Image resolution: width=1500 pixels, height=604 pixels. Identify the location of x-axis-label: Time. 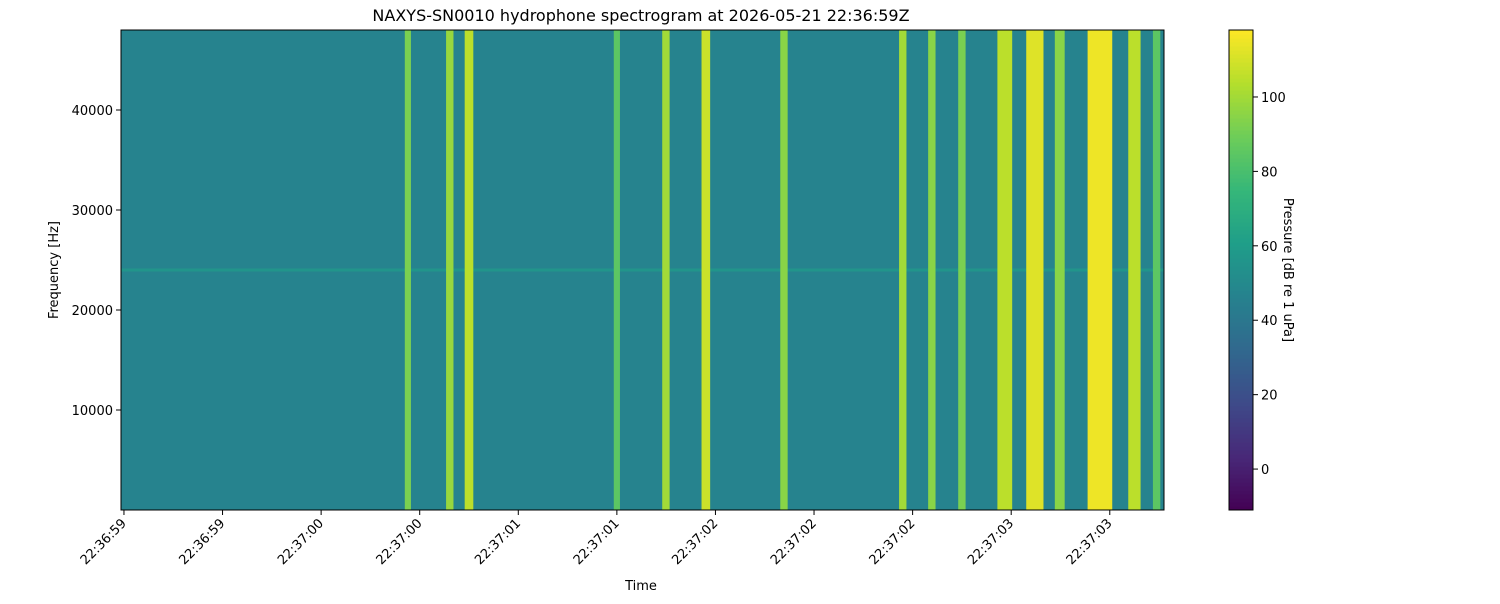
(640, 586).